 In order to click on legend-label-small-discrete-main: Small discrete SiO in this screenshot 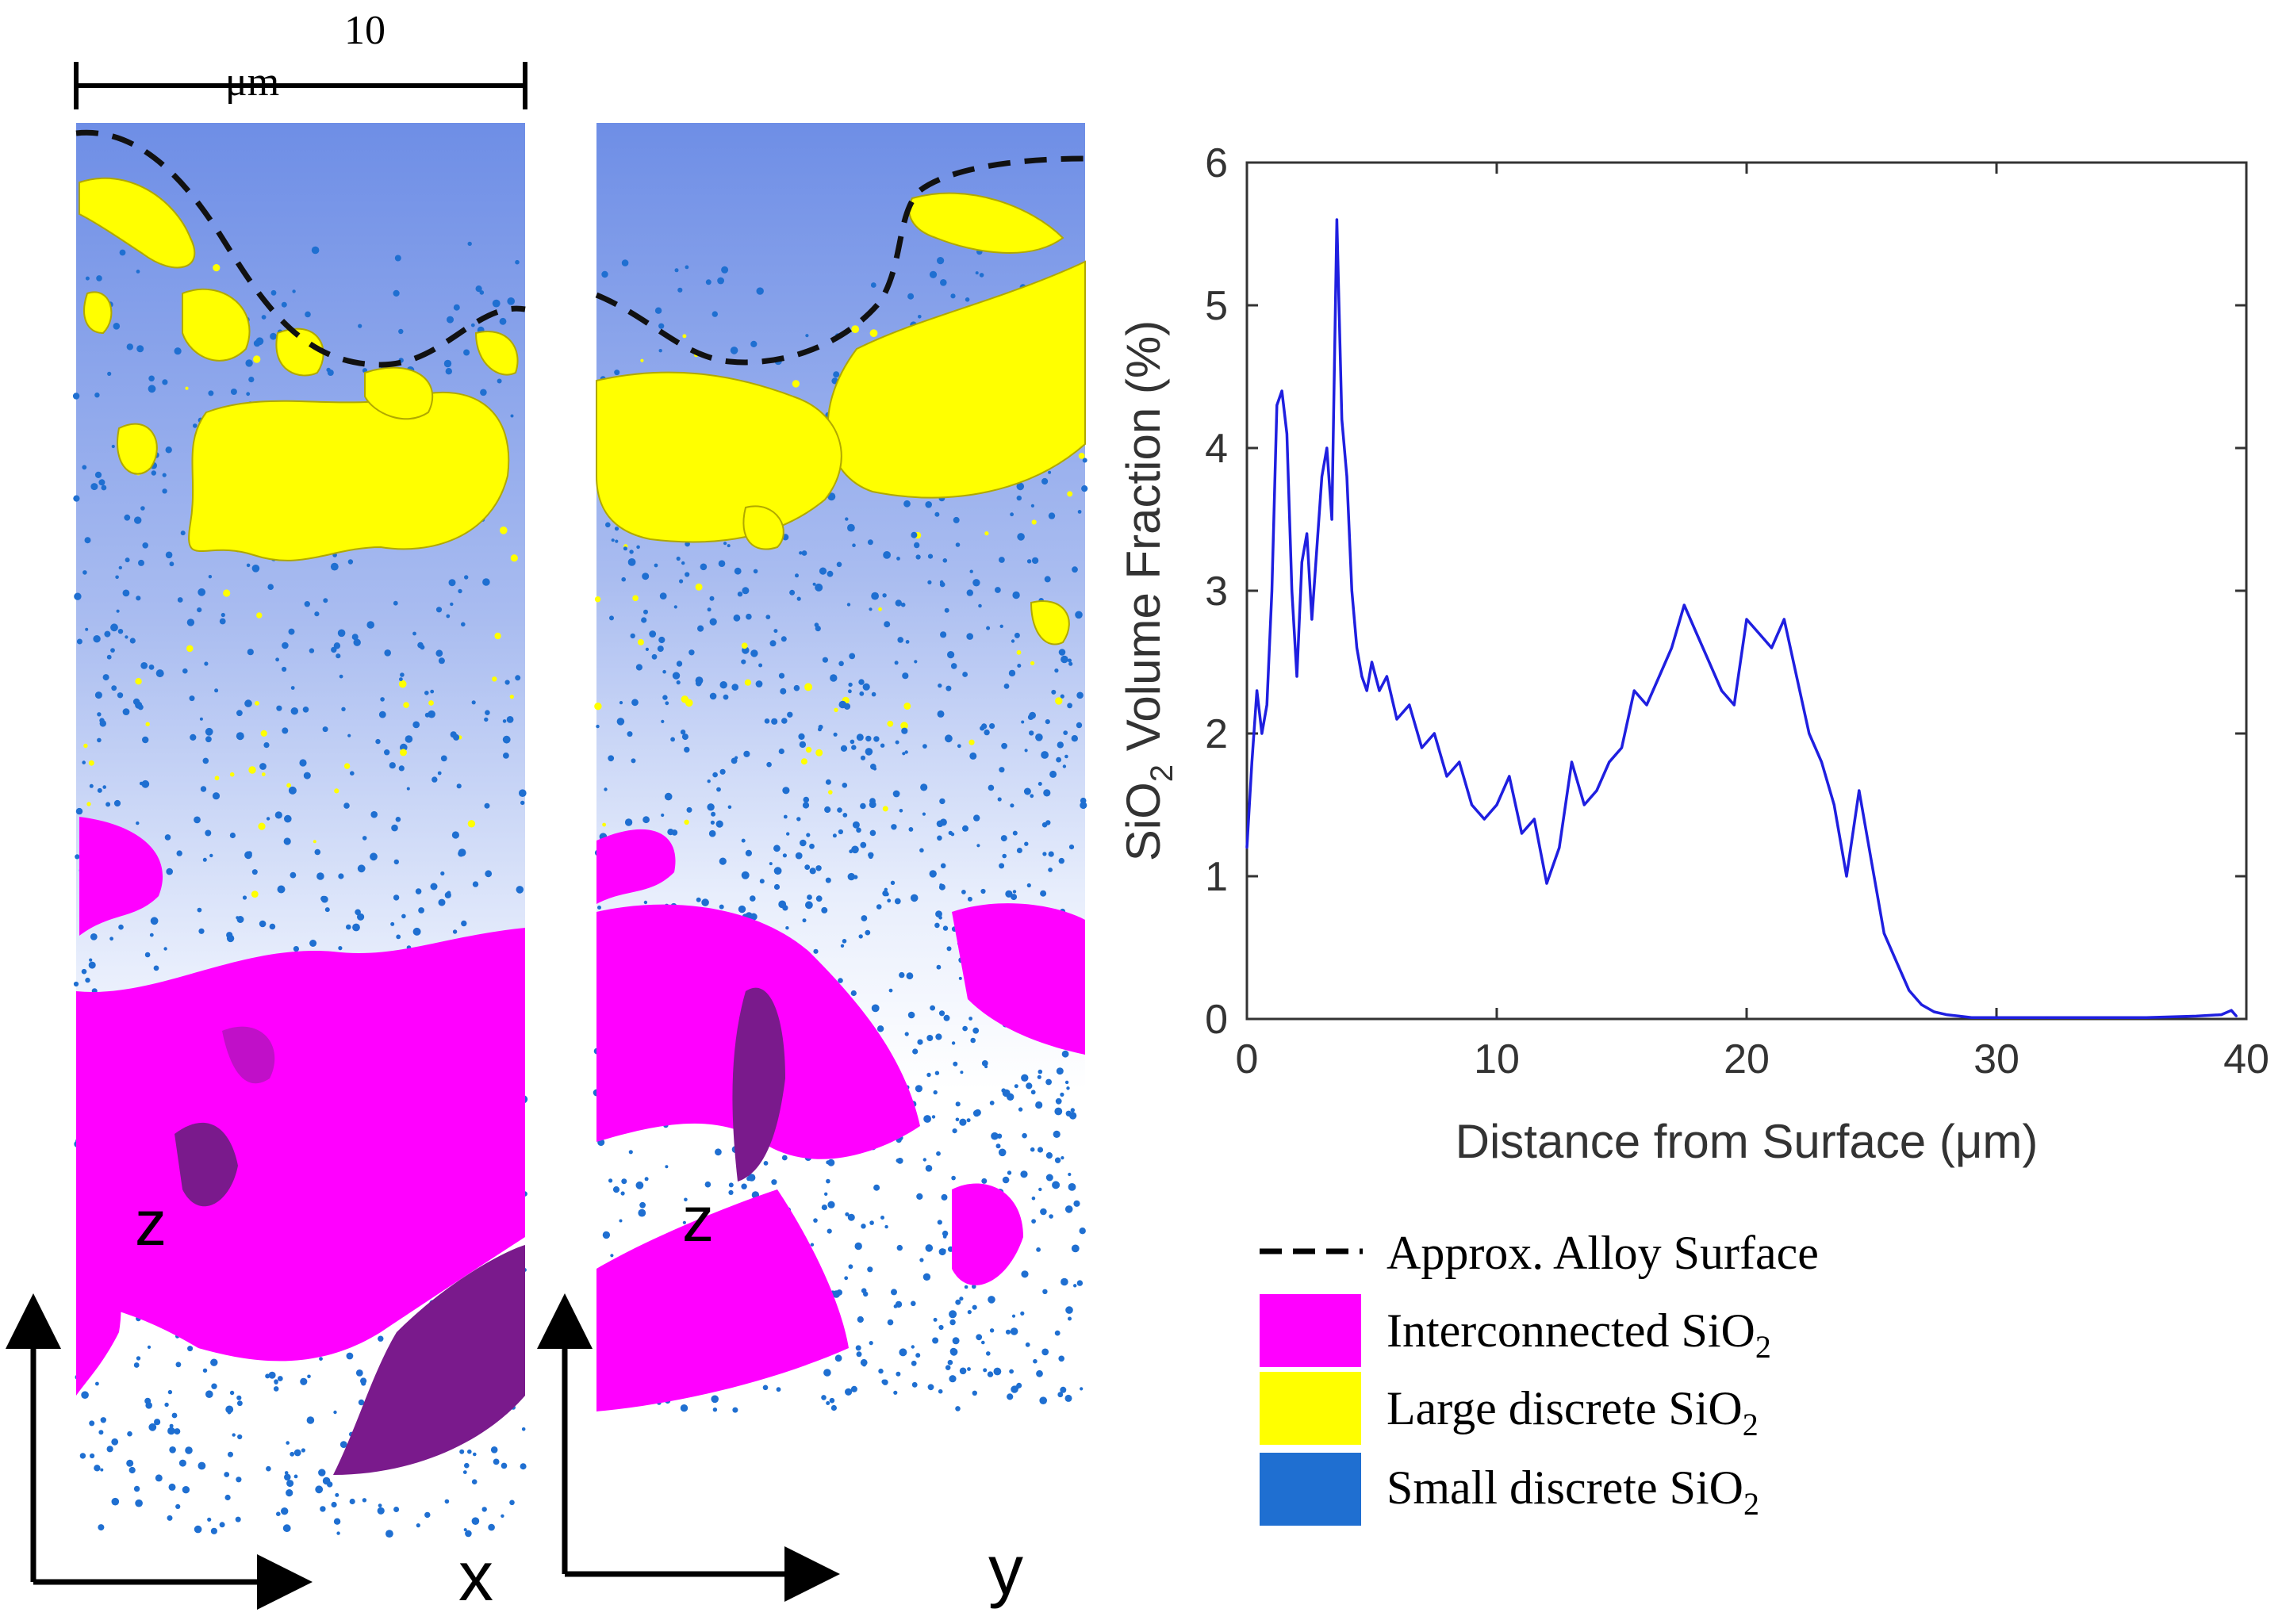, I will do `click(1565, 1487)`.